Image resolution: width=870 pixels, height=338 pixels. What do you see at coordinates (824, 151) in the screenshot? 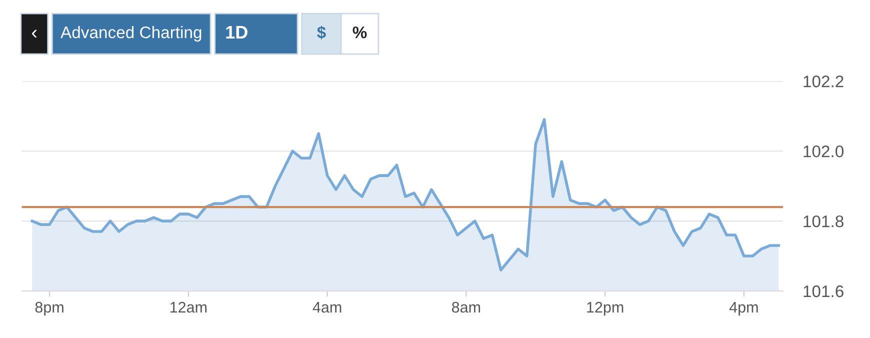
I see `y-tick-label: 102.0` at bounding box center [824, 151].